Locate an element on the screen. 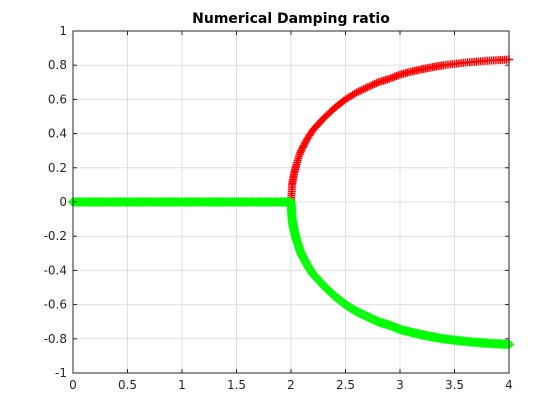  y-tick-label: -0.6 is located at coordinates (55, 305).